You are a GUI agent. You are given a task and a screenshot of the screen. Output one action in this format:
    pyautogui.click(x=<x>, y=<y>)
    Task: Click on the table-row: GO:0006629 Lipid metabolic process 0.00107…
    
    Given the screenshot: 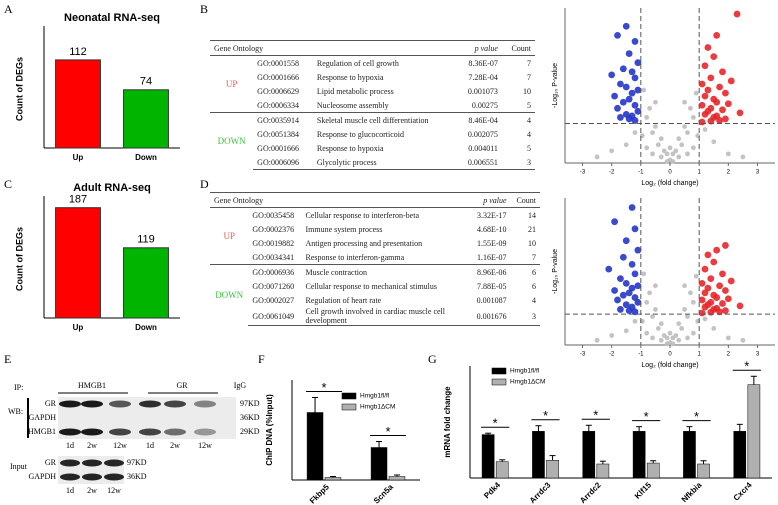 What is the action you would take?
    pyautogui.click(x=372, y=91)
    